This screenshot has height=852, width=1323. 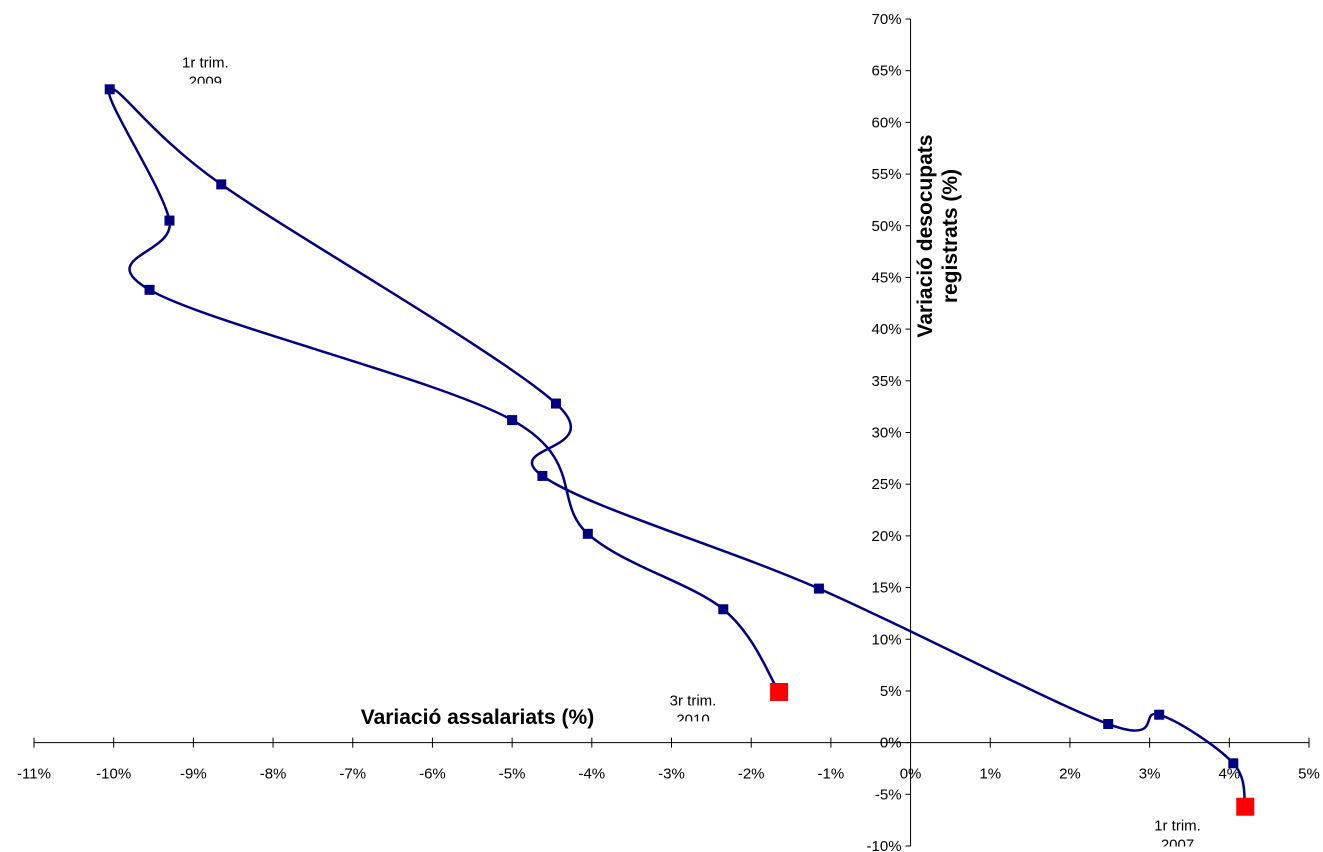 What do you see at coordinates (990, 774) in the screenshot?
I see `x-tick-label: 1%` at bounding box center [990, 774].